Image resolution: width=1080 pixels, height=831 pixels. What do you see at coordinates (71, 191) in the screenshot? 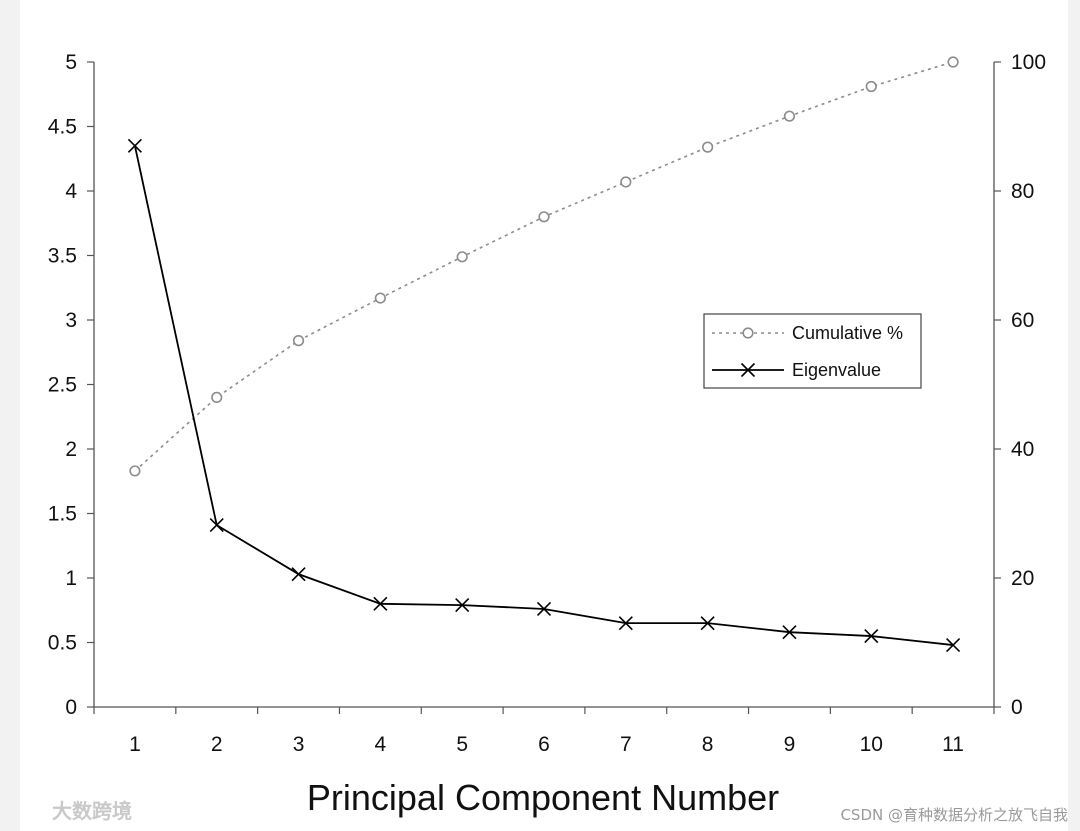
I see `left-tick-label: 4` at bounding box center [71, 191].